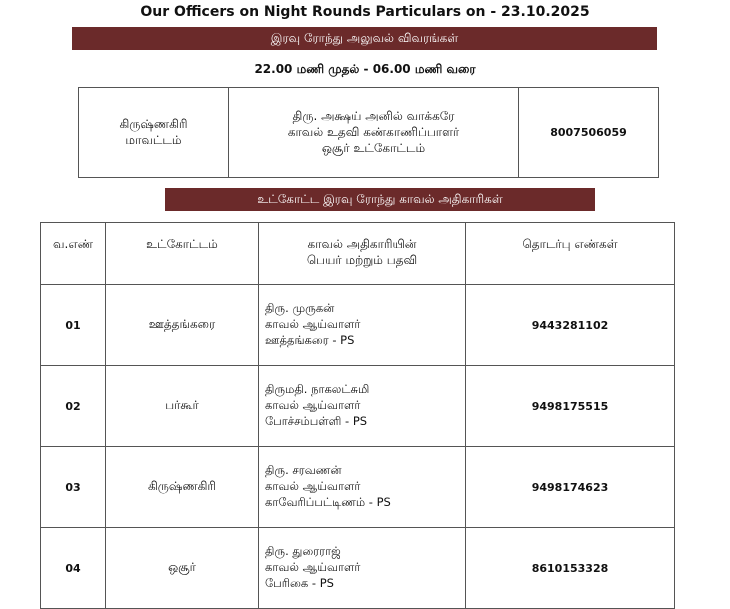 The width and height of the screenshot is (730, 609). What do you see at coordinates (73, 487) in the screenshot?
I see `serial: 03` at bounding box center [73, 487].